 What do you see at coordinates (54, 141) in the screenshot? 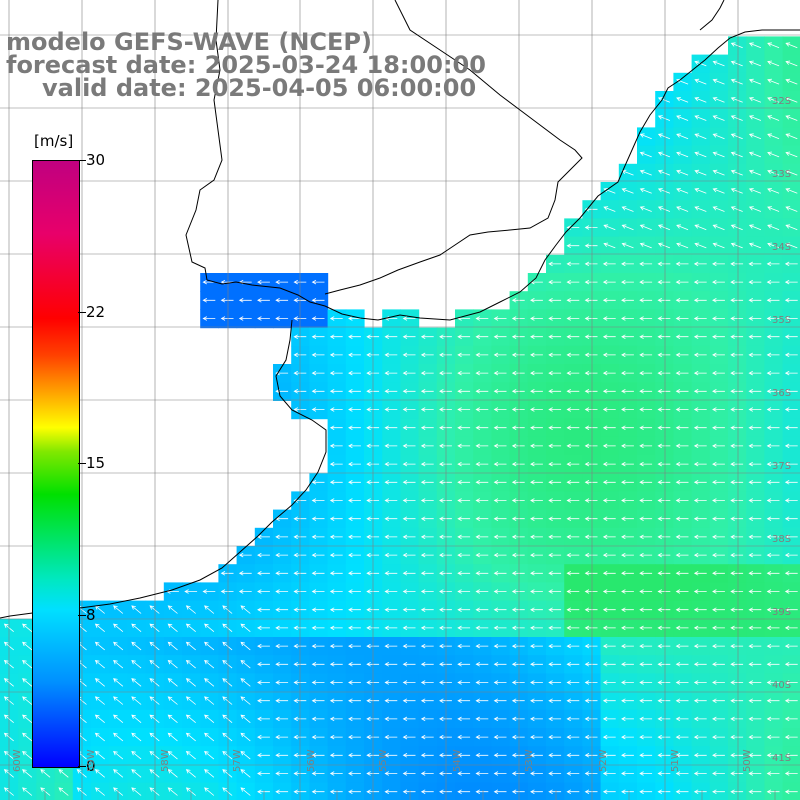
I see `colorbar-unit: [m/s]` at bounding box center [54, 141].